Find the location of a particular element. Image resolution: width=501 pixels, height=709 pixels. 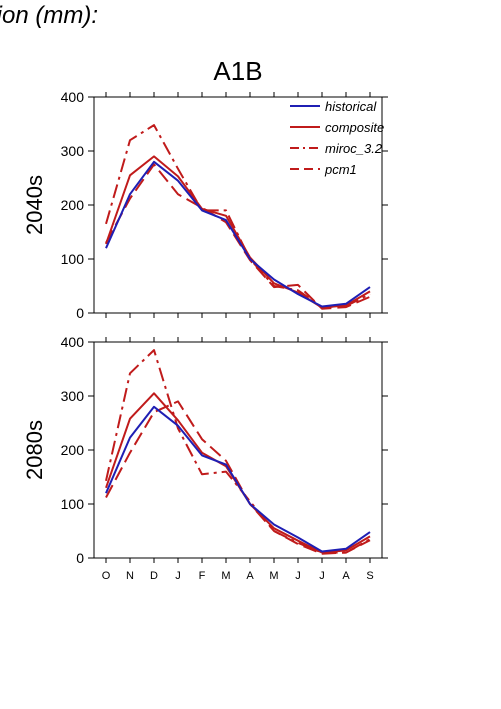

panel-label: 2040s is located at coordinates (34, 205).